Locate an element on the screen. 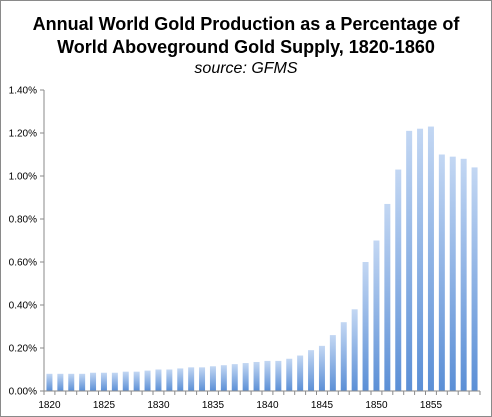 The width and height of the screenshot is (492, 417). x-tick-label: 1820 is located at coordinates (49, 405).